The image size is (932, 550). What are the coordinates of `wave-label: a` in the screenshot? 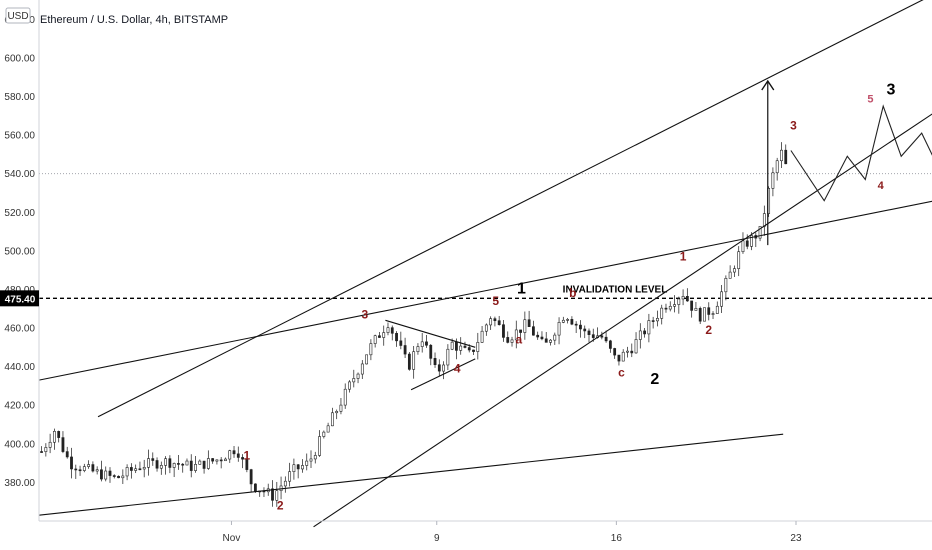 It's located at (519, 339).